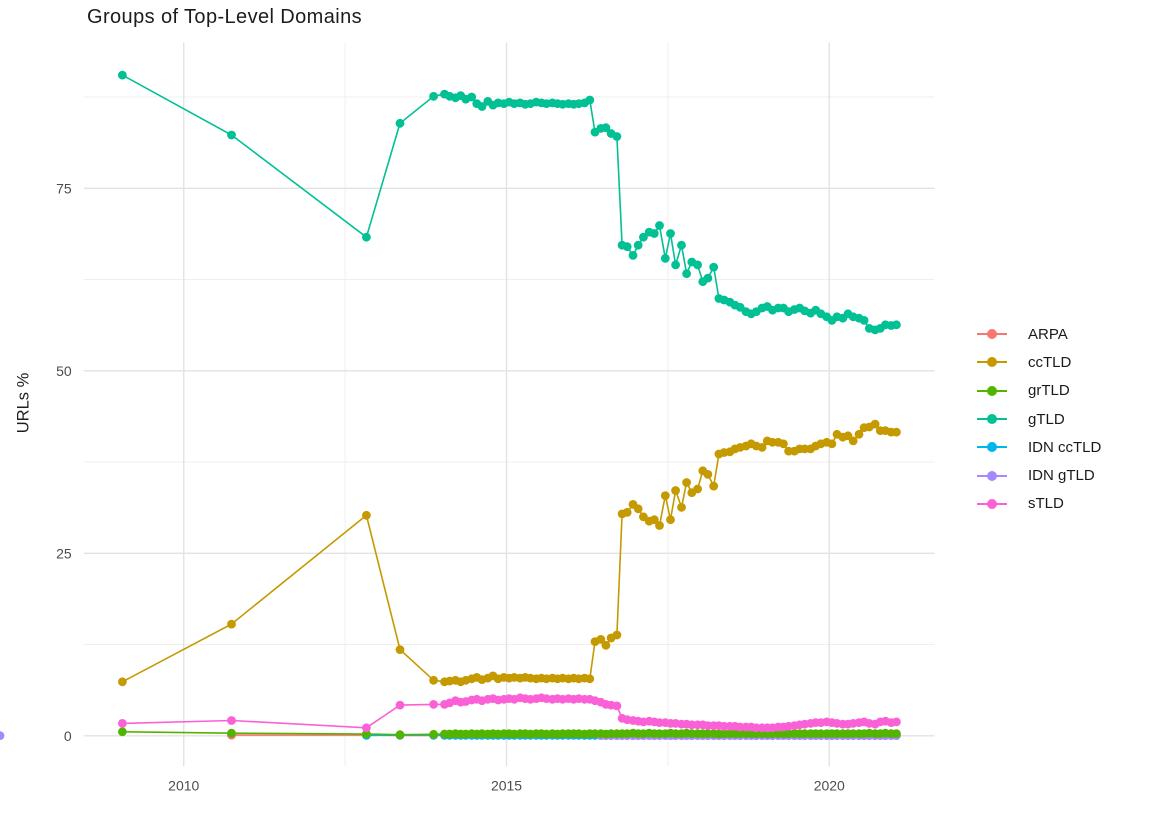 This screenshot has width=1164, height=827. Describe the element at coordinates (1046, 419) in the screenshot. I see `legend-label: gTLD` at that location.